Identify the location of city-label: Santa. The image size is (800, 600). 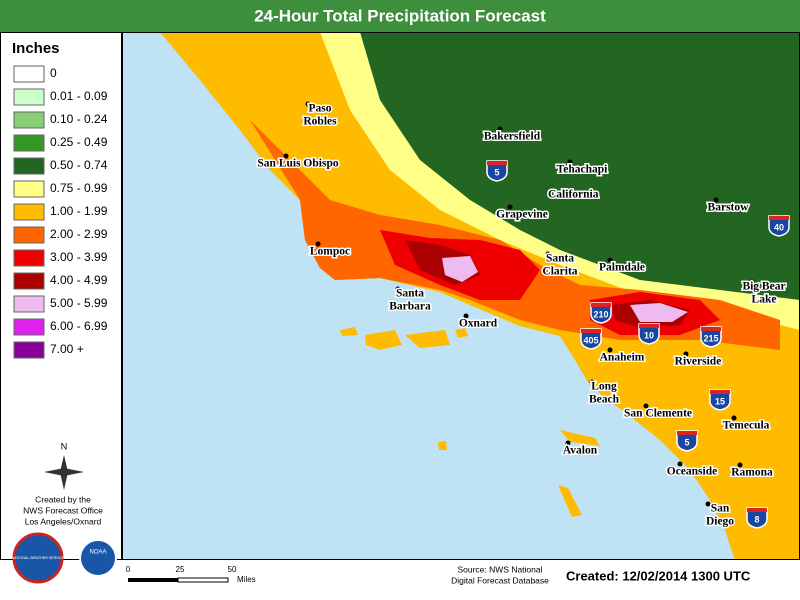
(560, 259).